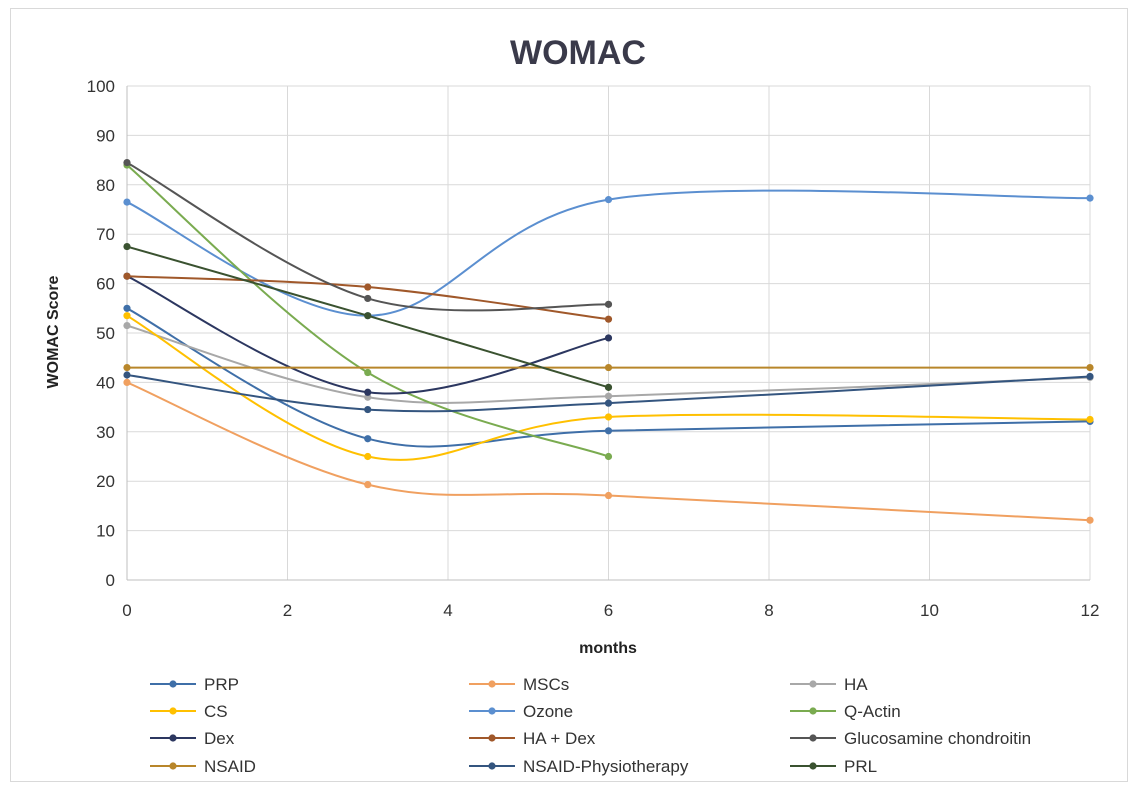 This screenshot has width=1139, height=787. What do you see at coordinates (833, 766) in the screenshot?
I see `legend-item-prl: PRL` at bounding box center [833, 766].